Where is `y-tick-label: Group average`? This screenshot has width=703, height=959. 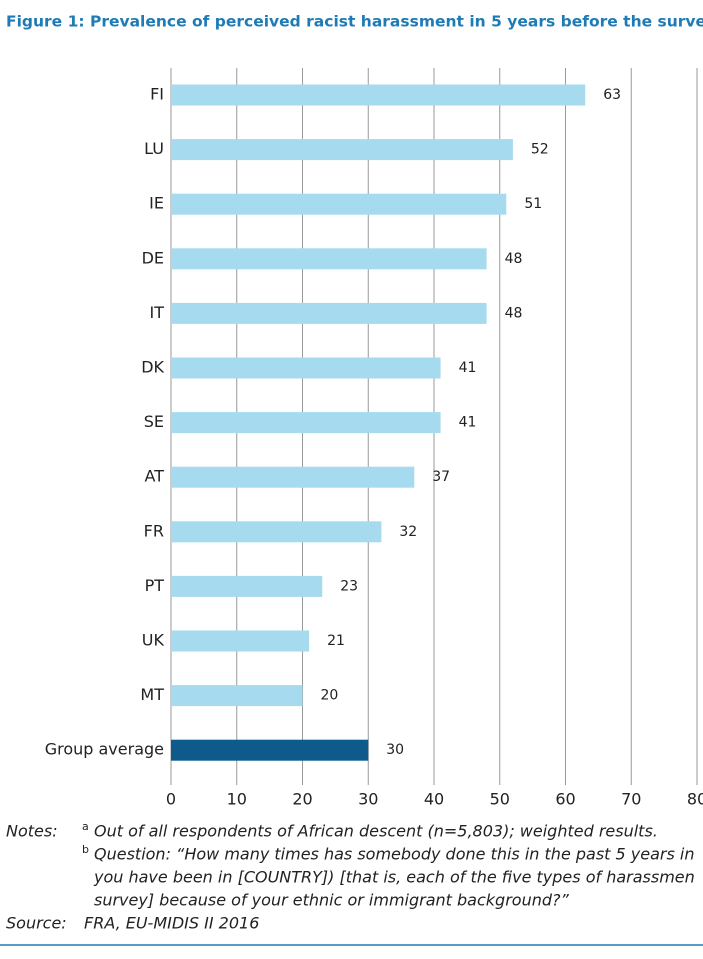 y-tick-label: Group average is located at coordinates (104, 749).